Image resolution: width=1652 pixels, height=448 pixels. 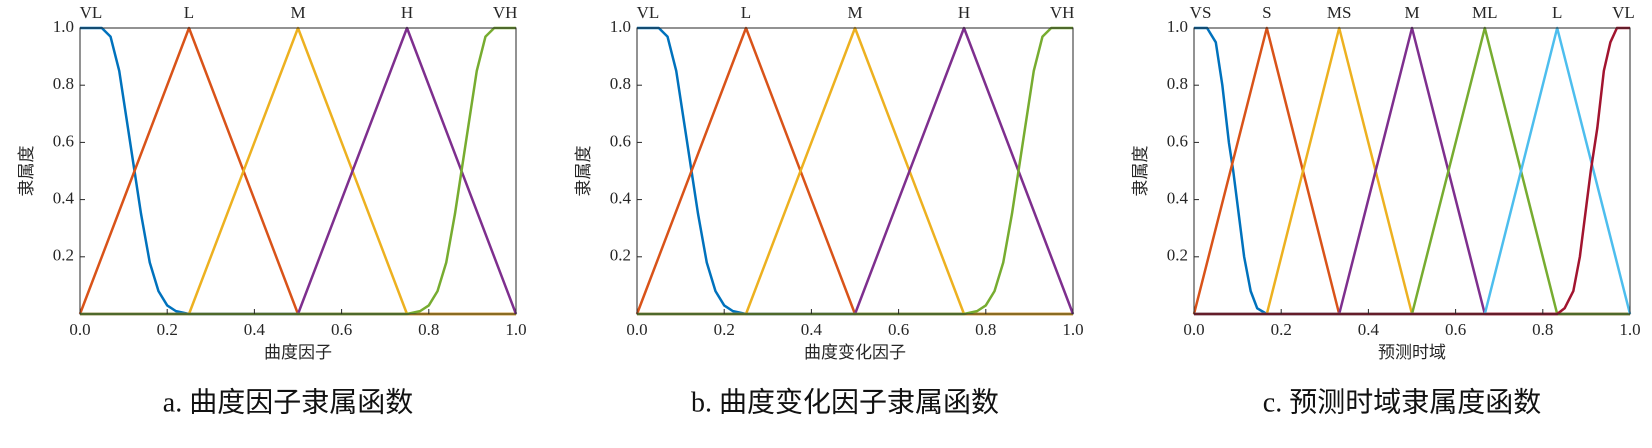 I want to click on series-label: ML, so click(x=1485, y=12).